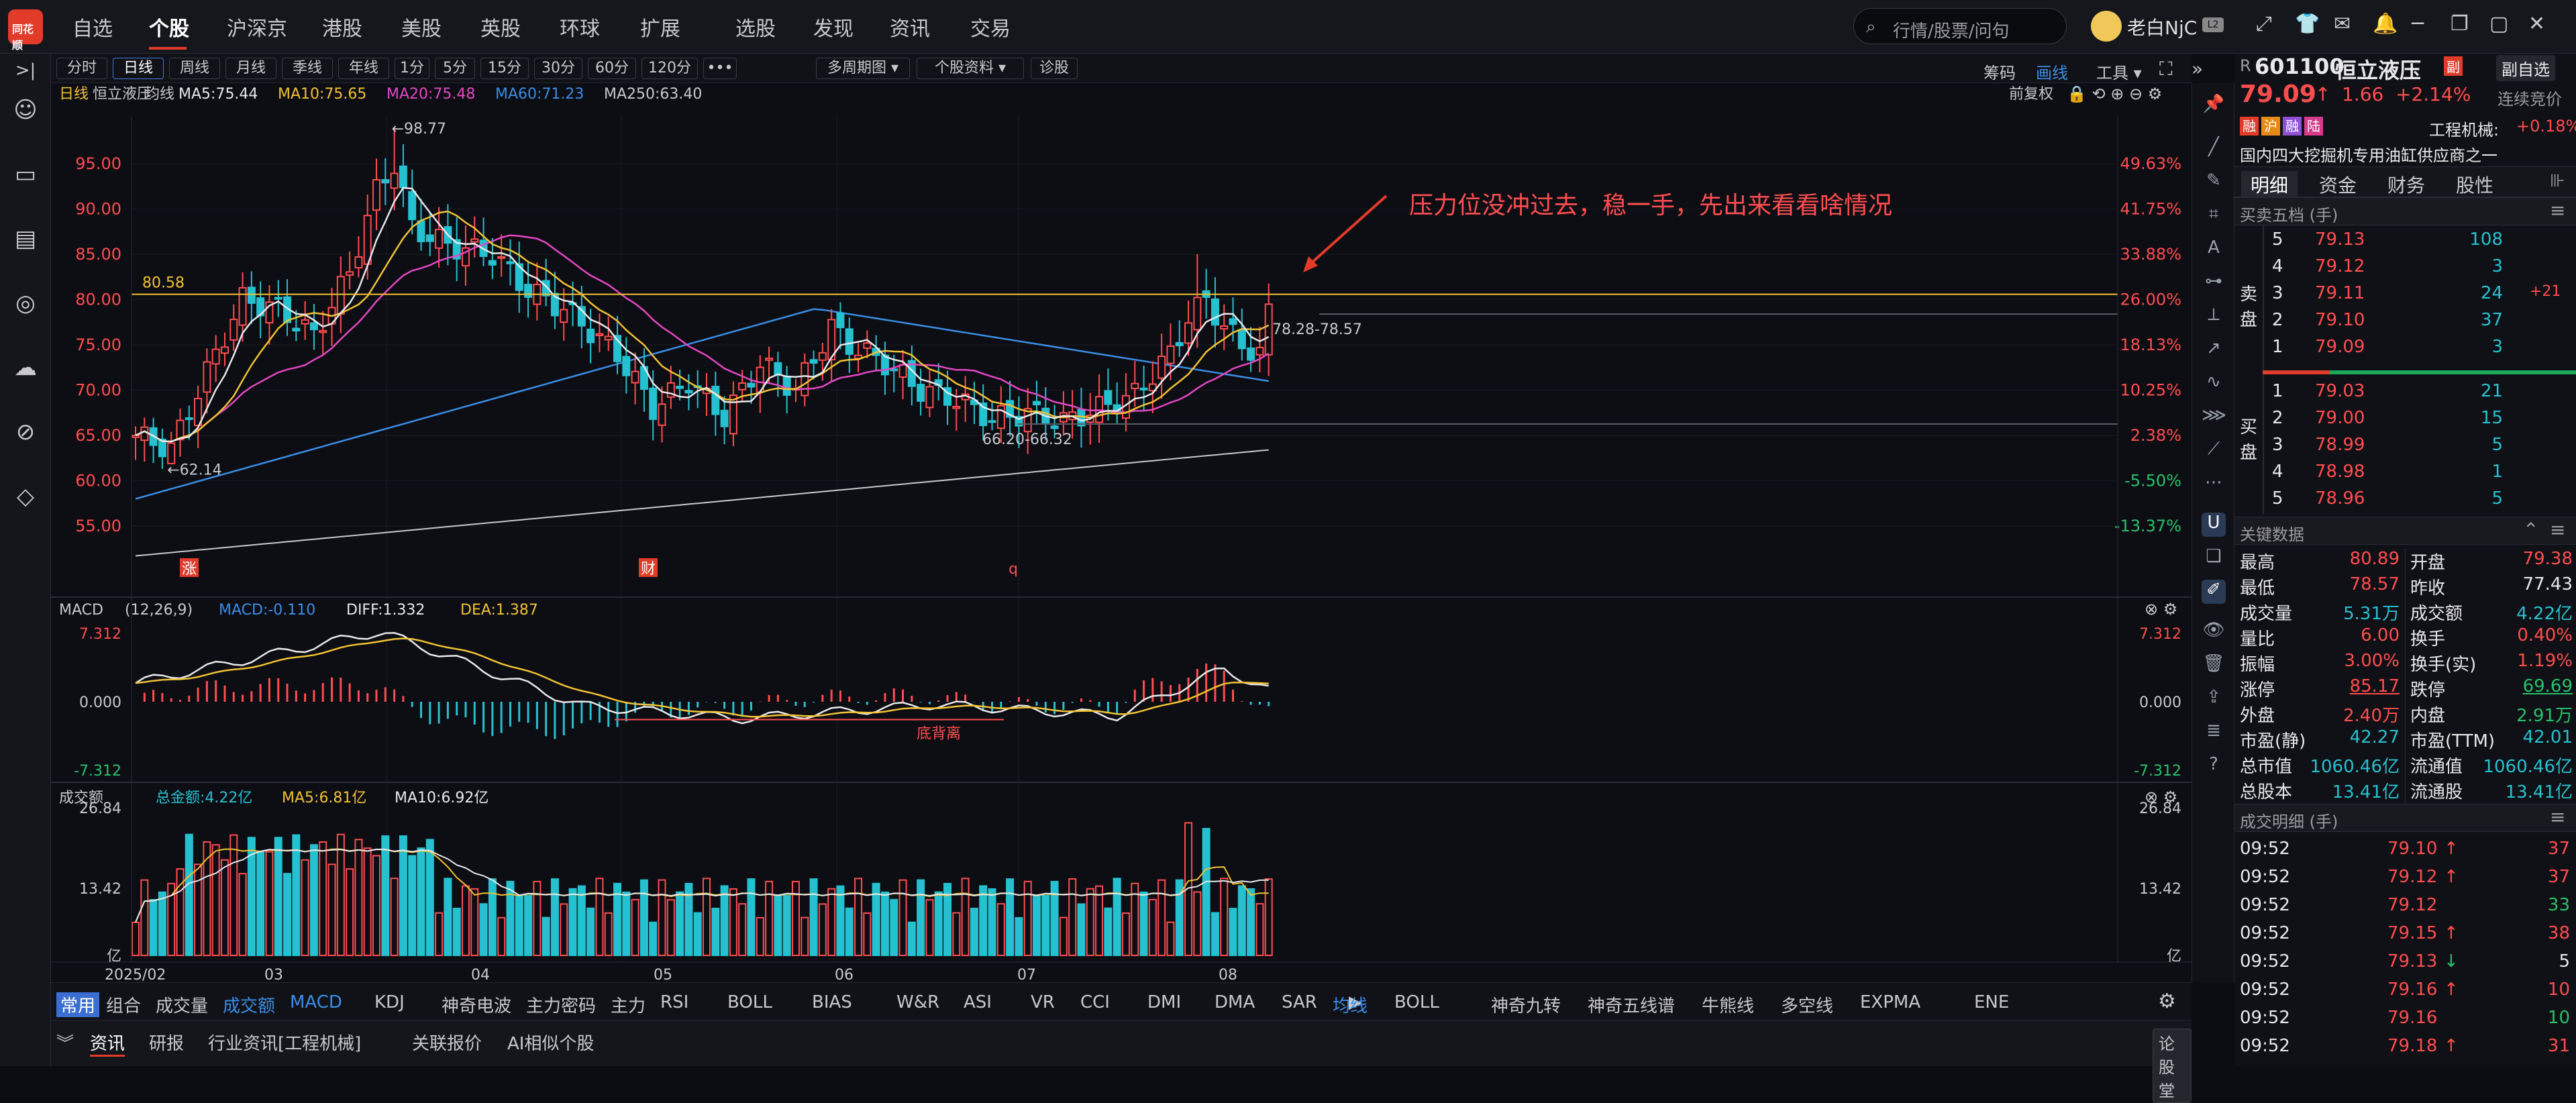  What do you see at coordinates (2499, 24) in the screenshot?
I see `maximize-icon: ▢` at bounding box center [2499, 24].